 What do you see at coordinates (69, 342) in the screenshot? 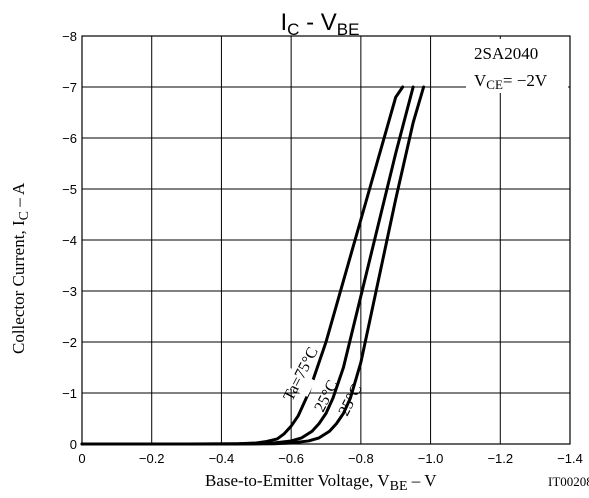
I see `y-tick-label-2: −2` at bounding box center [69, 342].